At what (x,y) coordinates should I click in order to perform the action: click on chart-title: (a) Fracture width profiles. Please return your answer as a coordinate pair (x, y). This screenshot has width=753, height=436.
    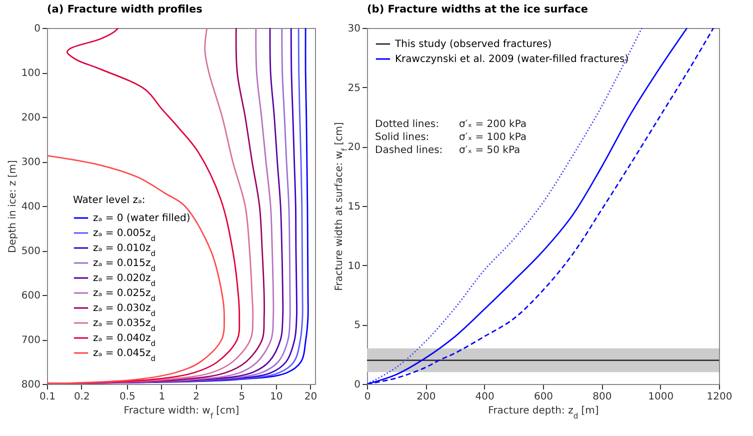
    Looking at the image, I should click on (124, 10).